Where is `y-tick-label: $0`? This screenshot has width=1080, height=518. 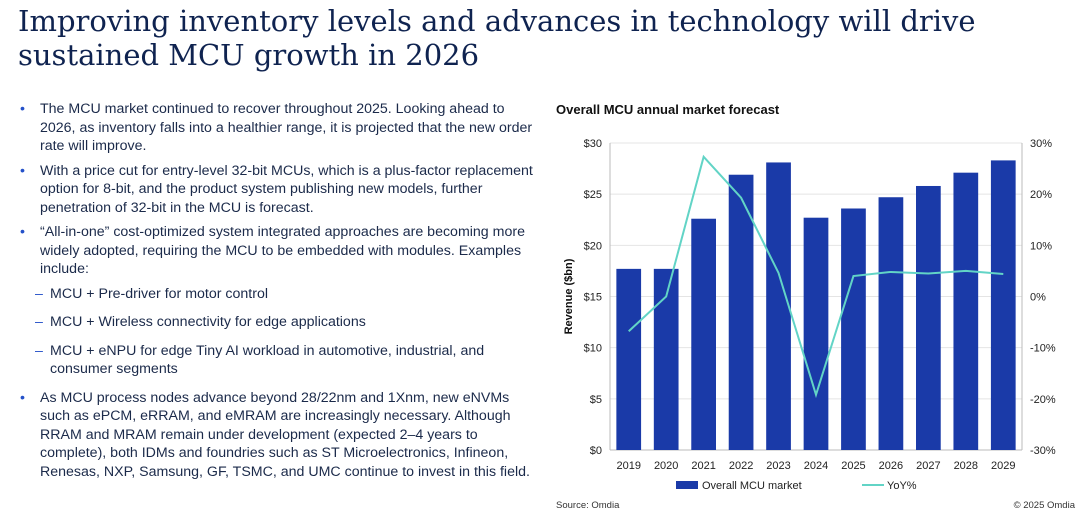 y-tick-label: $0 is located at coordinates (596, 451).